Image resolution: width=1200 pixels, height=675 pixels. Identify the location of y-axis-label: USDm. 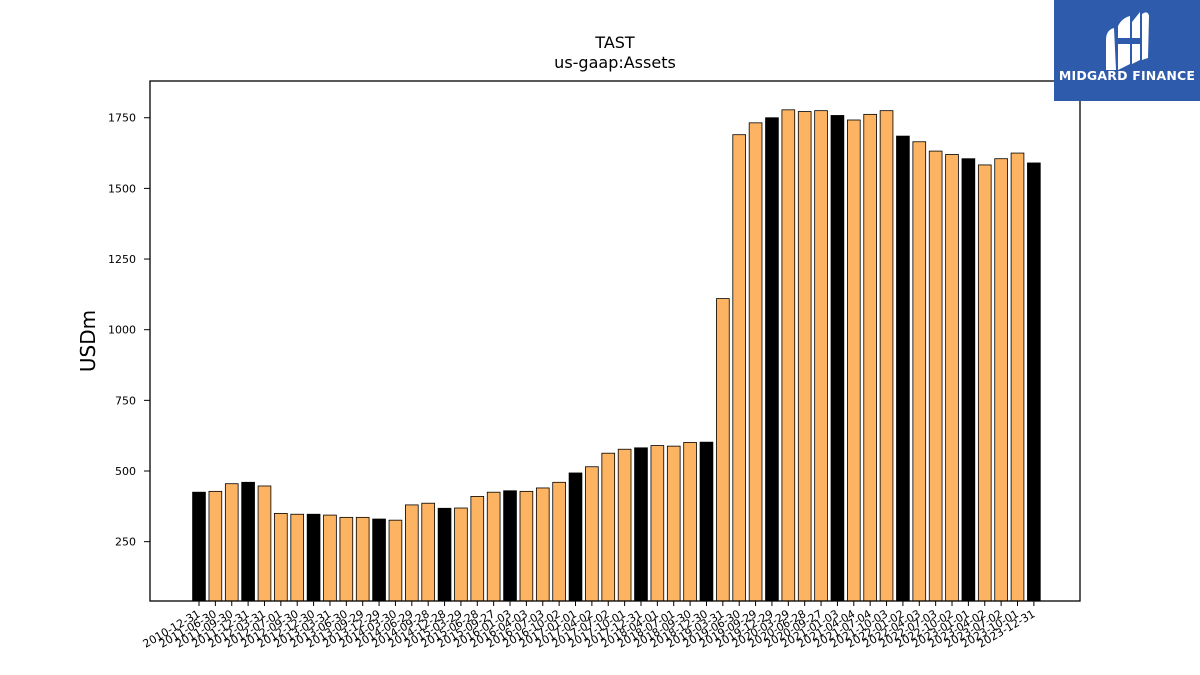
(88, 341).